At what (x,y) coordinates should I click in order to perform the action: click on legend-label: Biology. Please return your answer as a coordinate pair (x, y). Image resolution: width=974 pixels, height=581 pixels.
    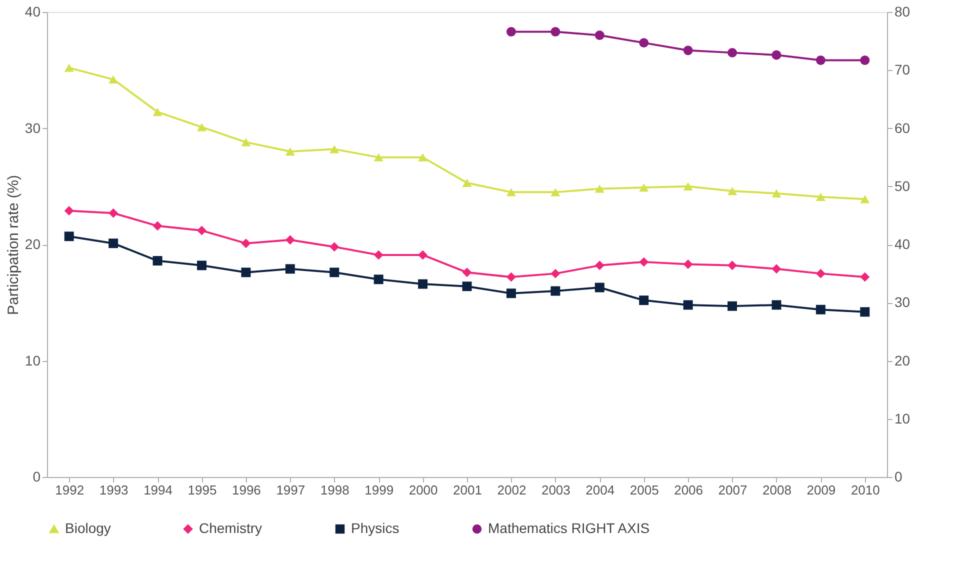
    Looking at the image, I should click on (88, 528).